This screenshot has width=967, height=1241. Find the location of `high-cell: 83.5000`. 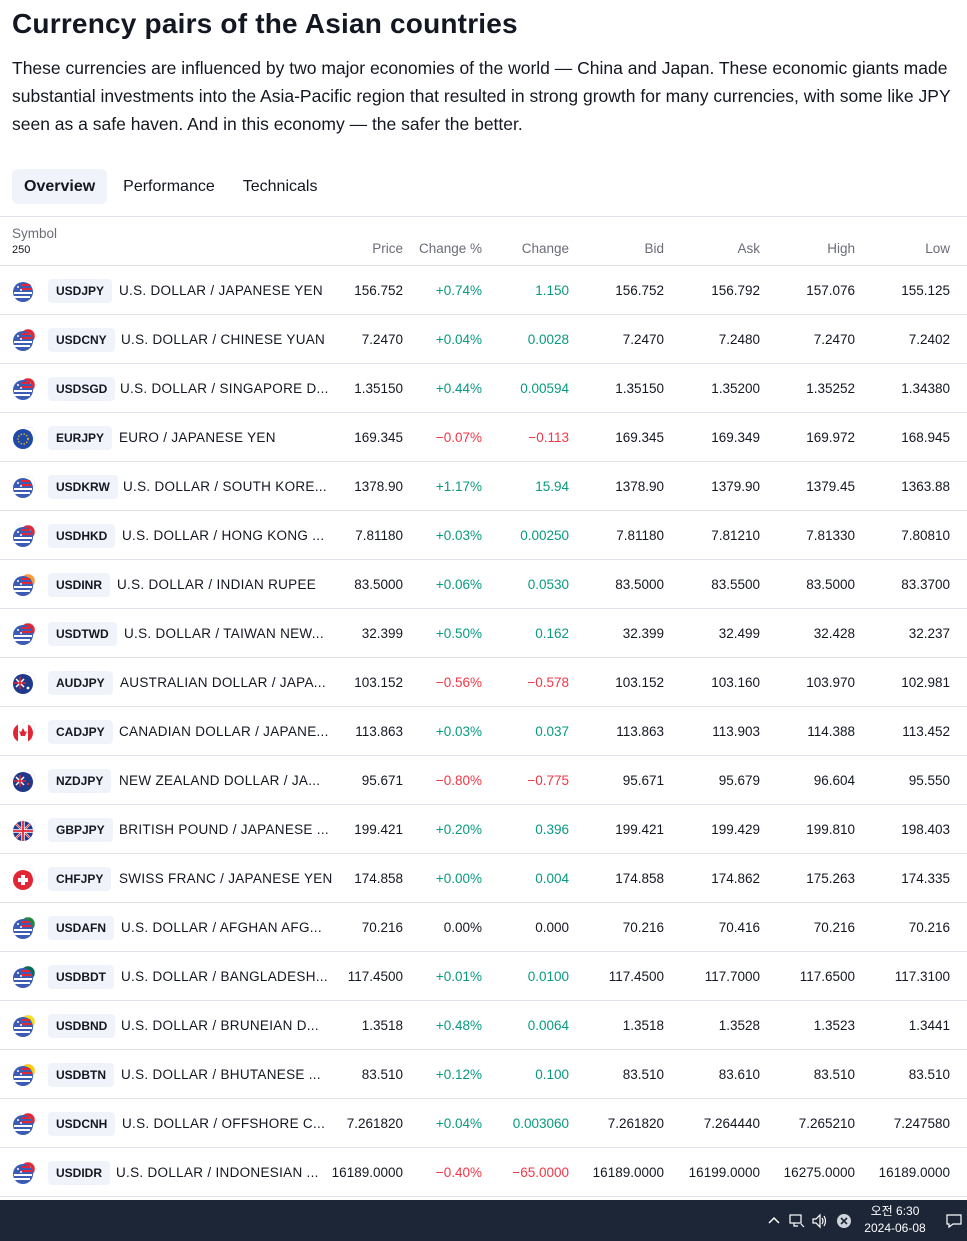

high-cell: 83.5000 is located at coordinates (830, 584).